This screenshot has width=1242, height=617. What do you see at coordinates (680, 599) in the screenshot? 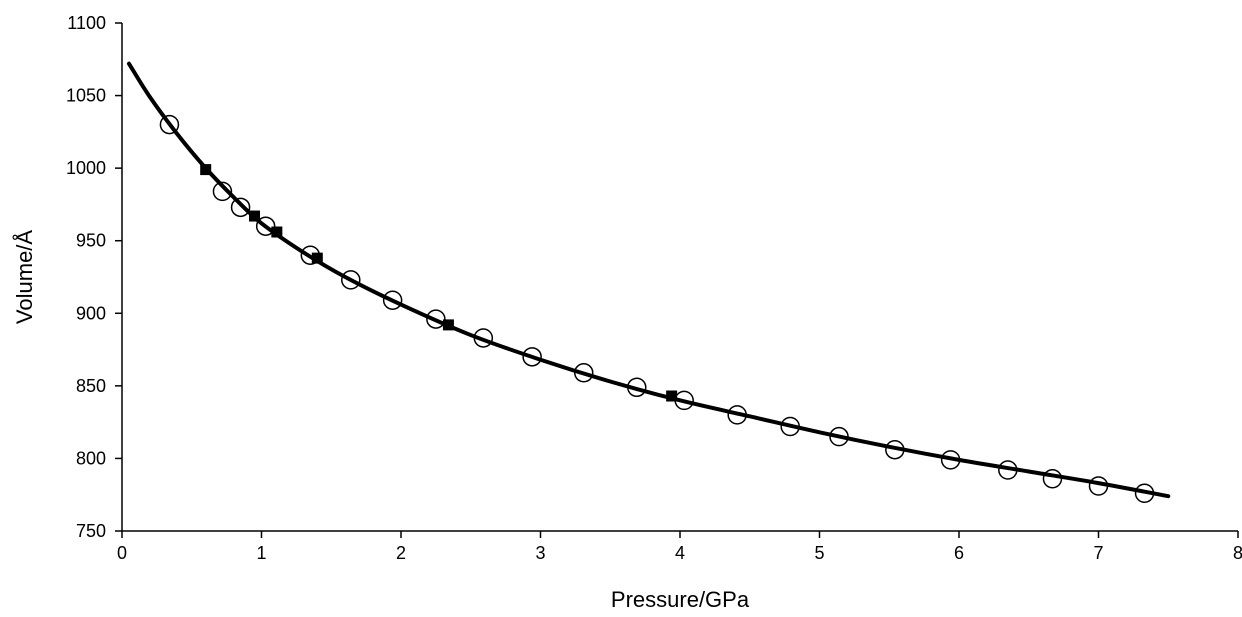
I see `x-axis-title: Pressure/GPa` at bounding box center [680, 599].